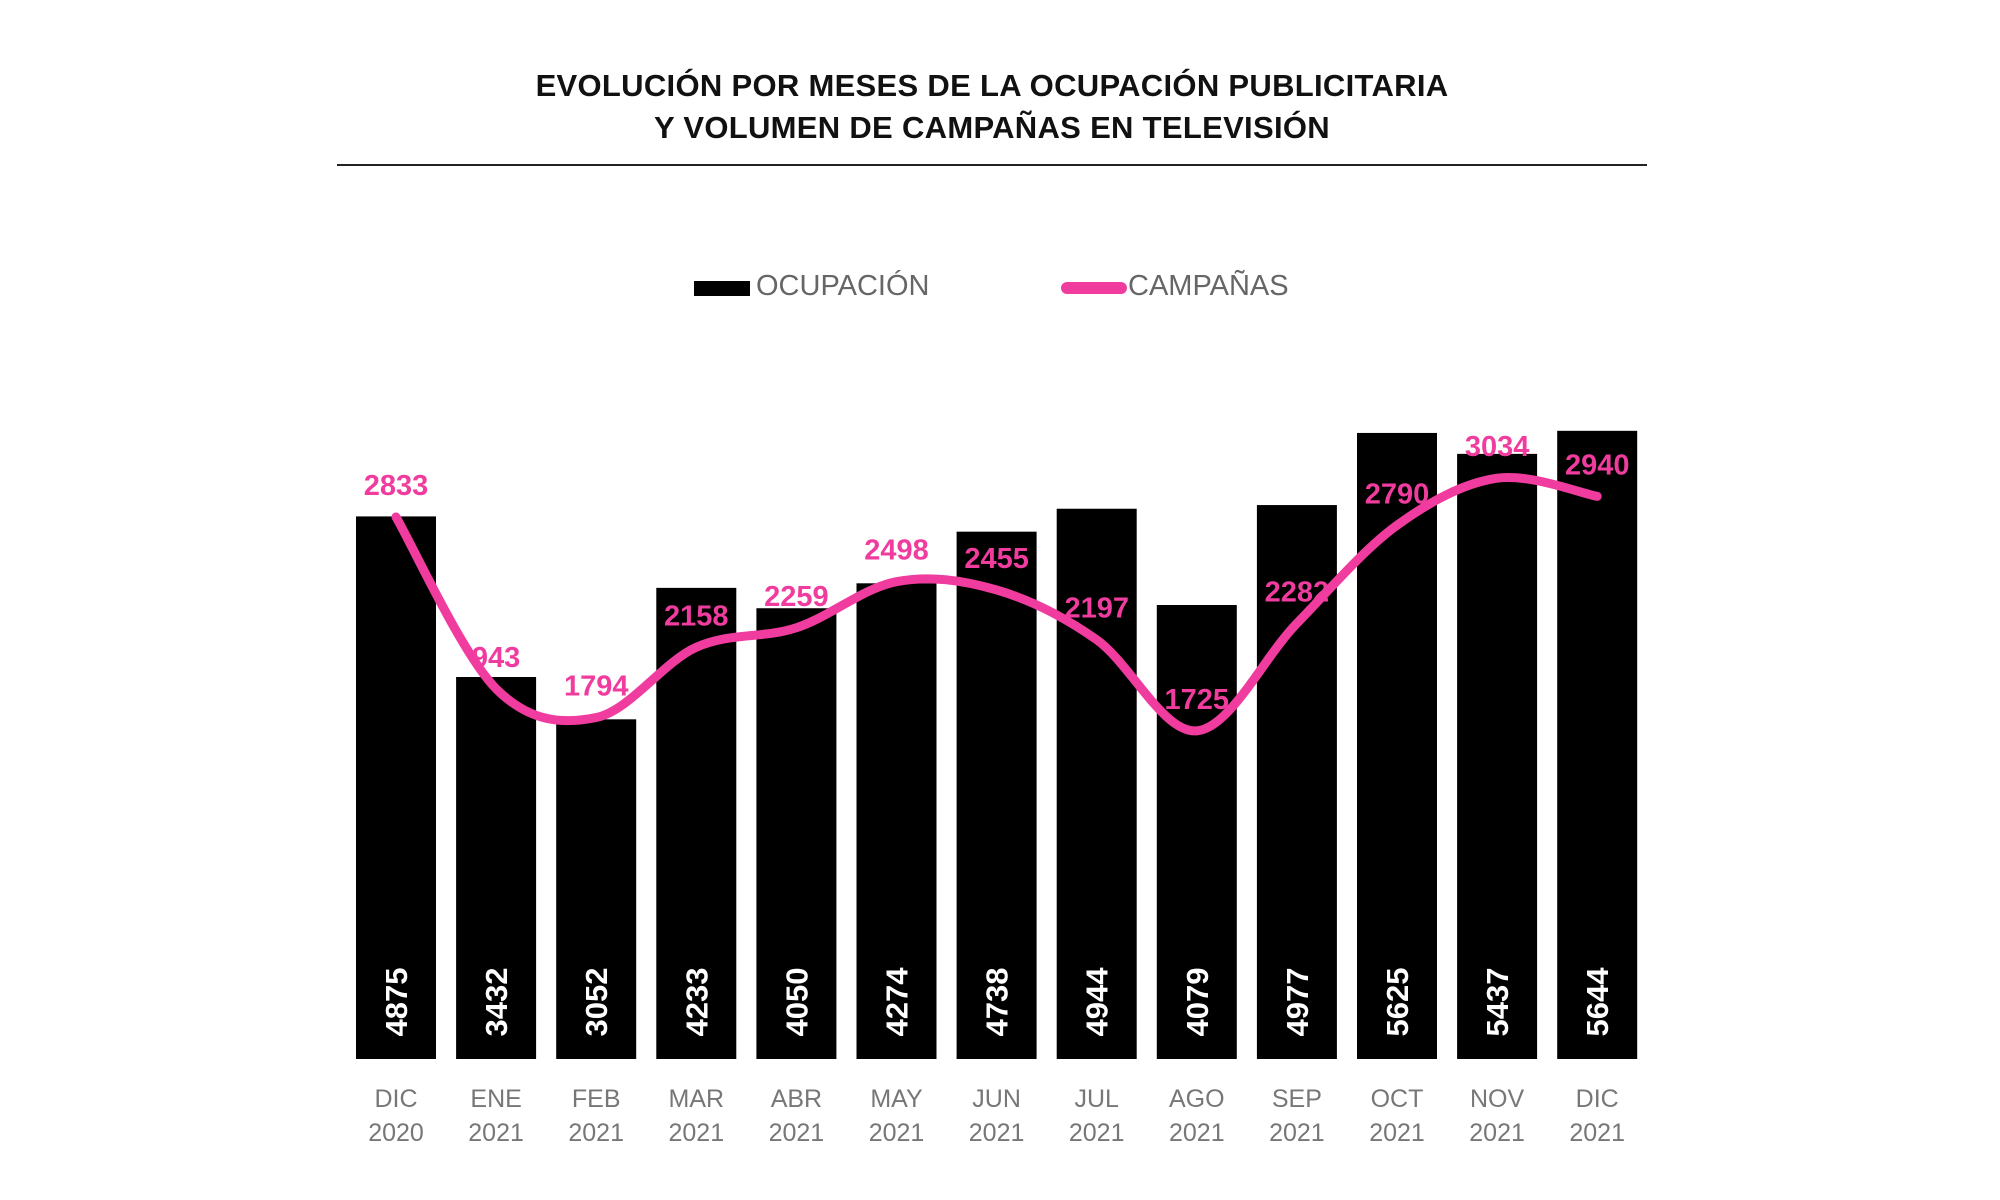 Image resolution: width=2000 pixels, height=1200 pixels. Describe the element at coordinates (697, 1099) in the screenshot. I see `x-tick-label-month: MAR` at that location.